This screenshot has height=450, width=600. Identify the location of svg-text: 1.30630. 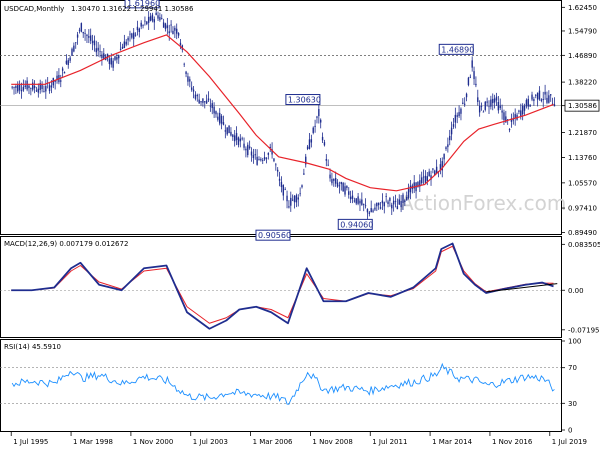
(304, 100).